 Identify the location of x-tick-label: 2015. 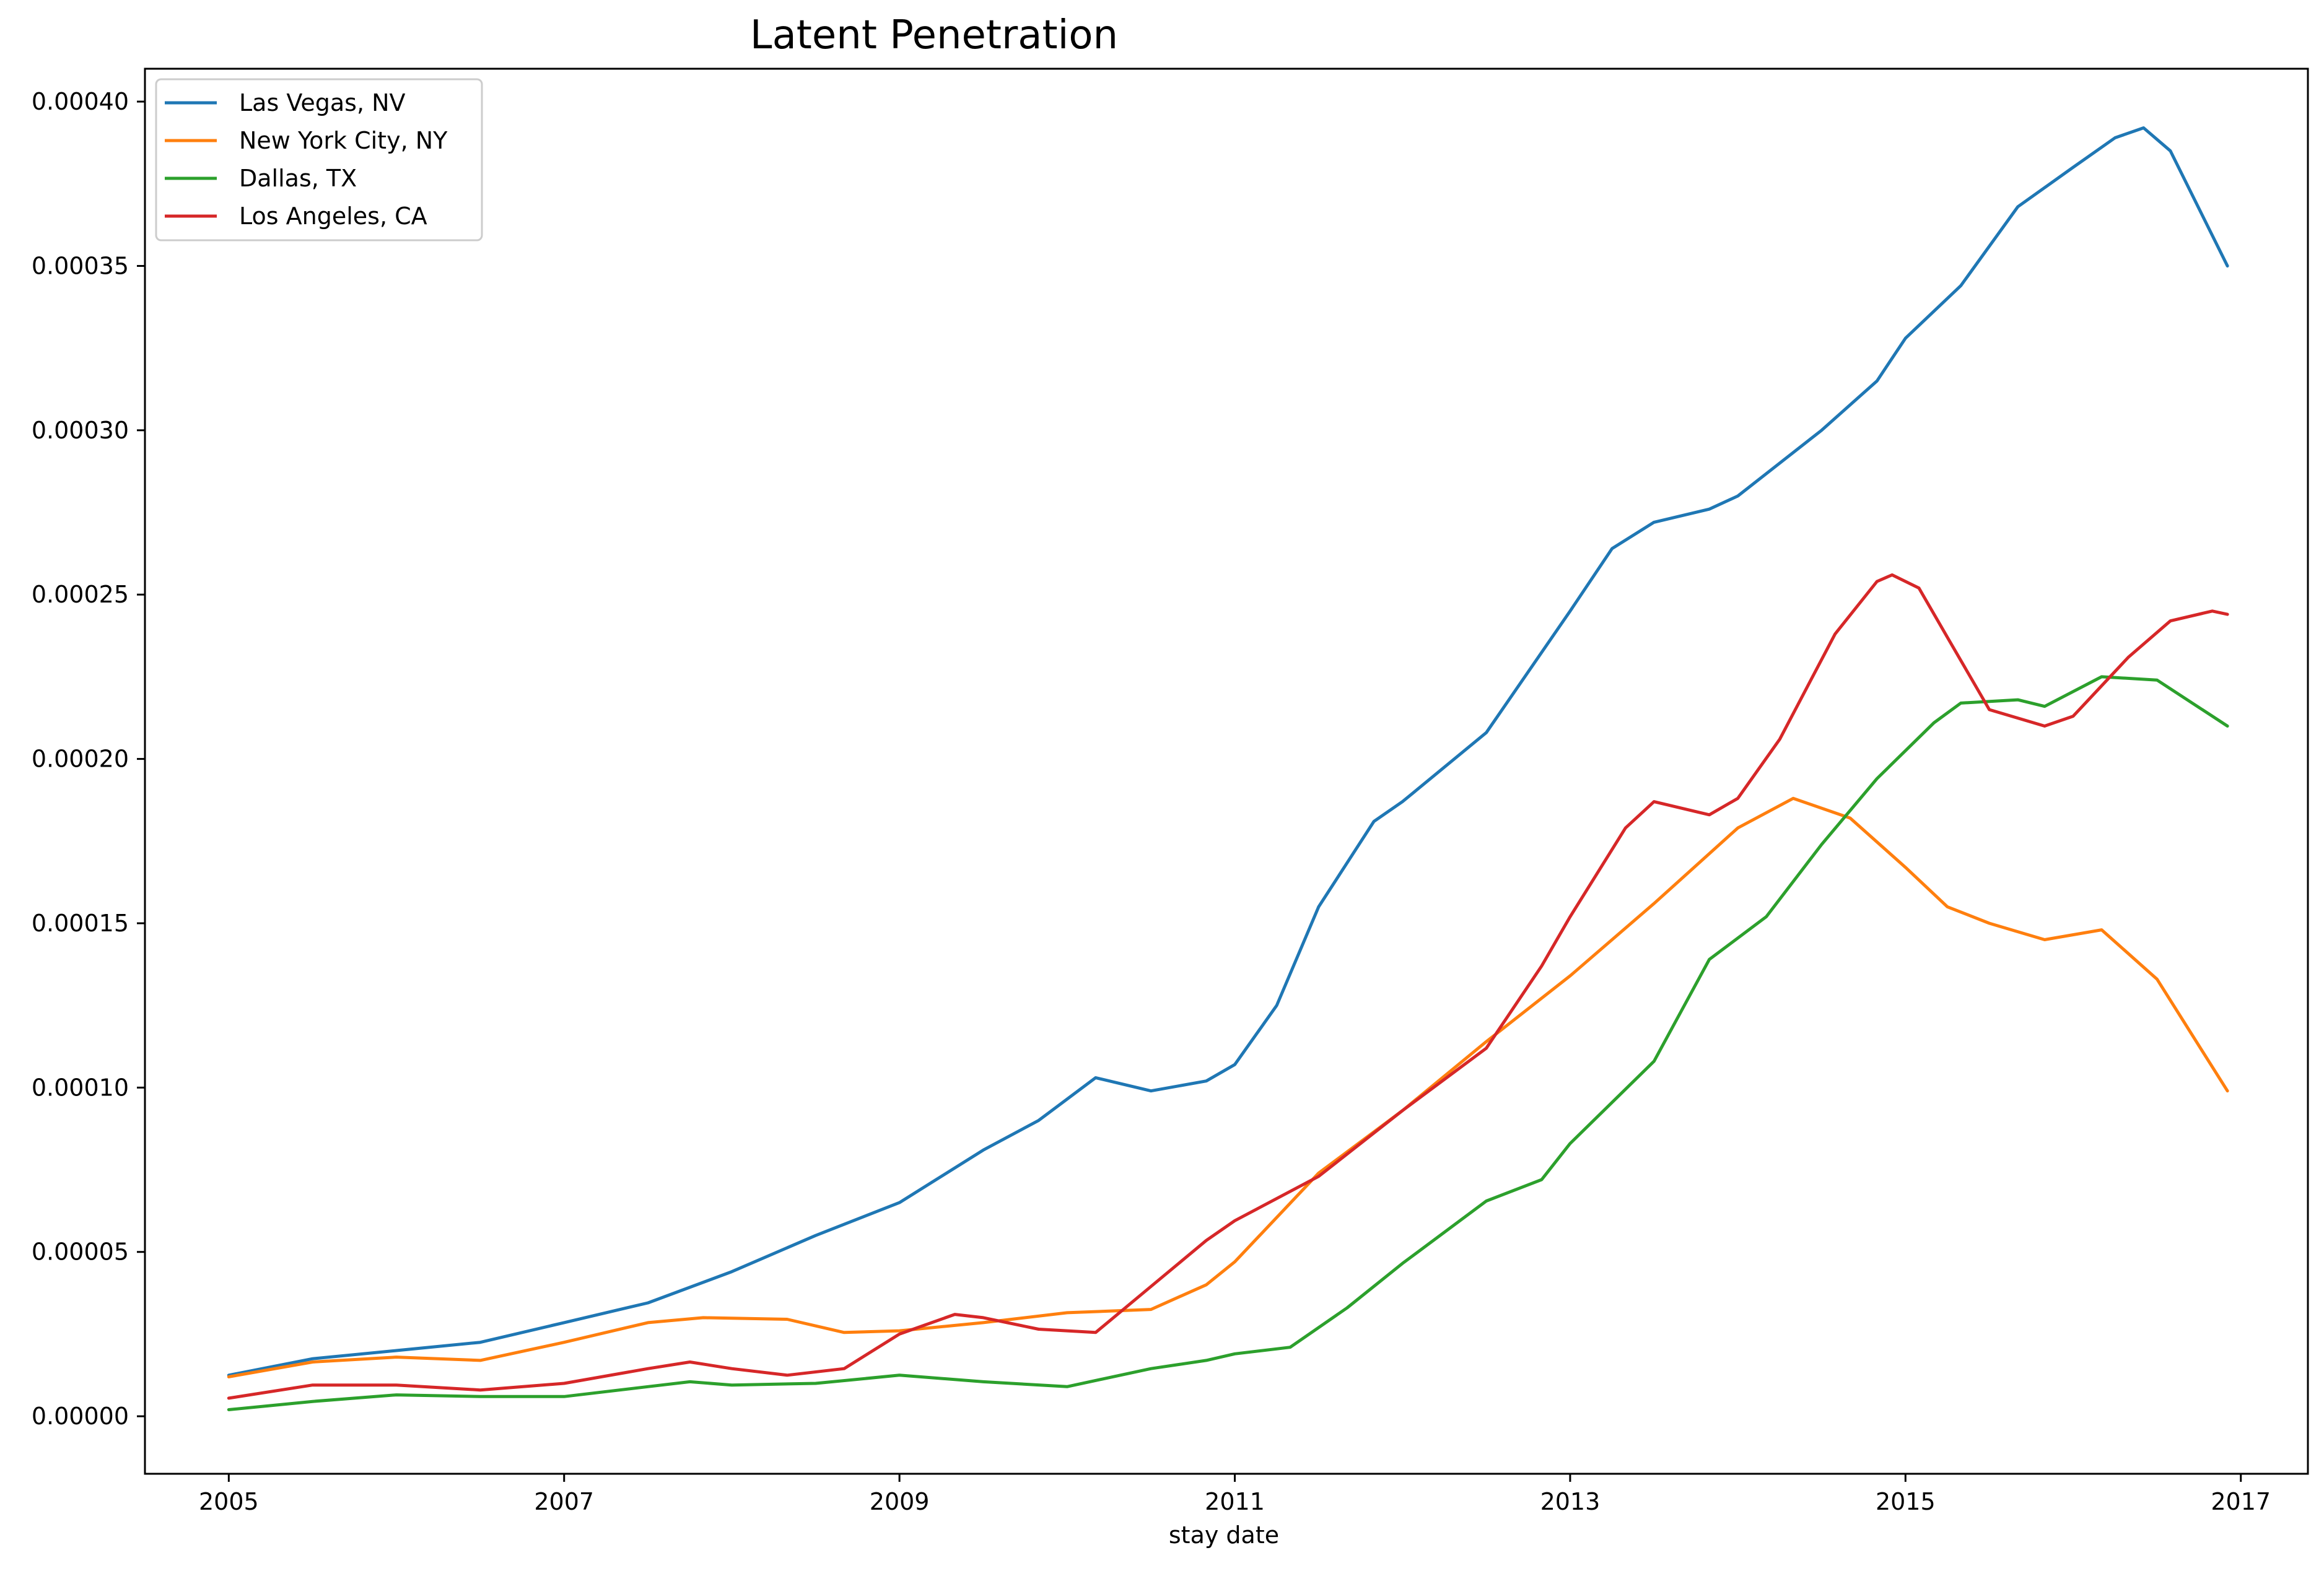
(1906, 1501).